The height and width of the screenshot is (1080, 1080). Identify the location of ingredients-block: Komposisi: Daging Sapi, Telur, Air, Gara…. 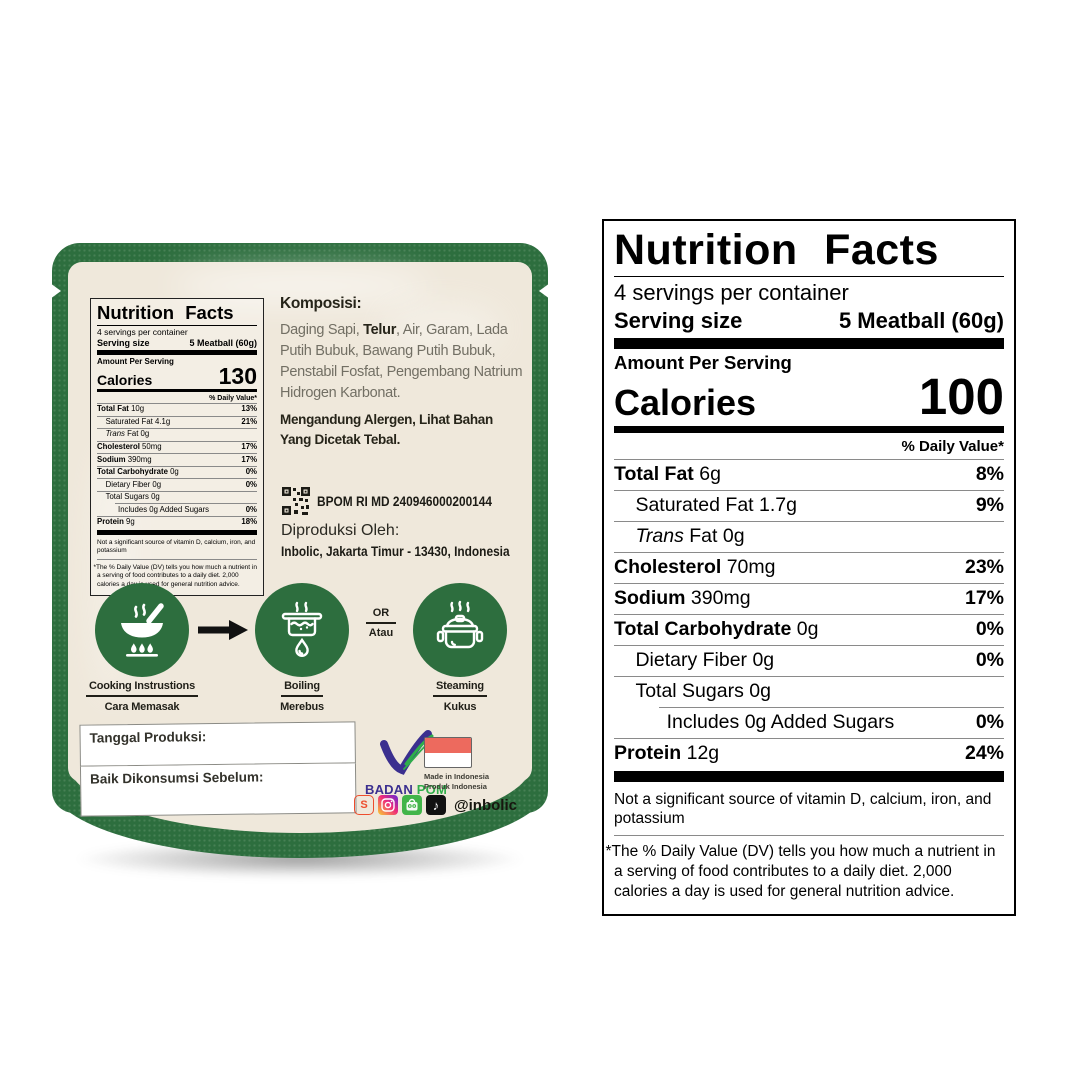
(402, 373).